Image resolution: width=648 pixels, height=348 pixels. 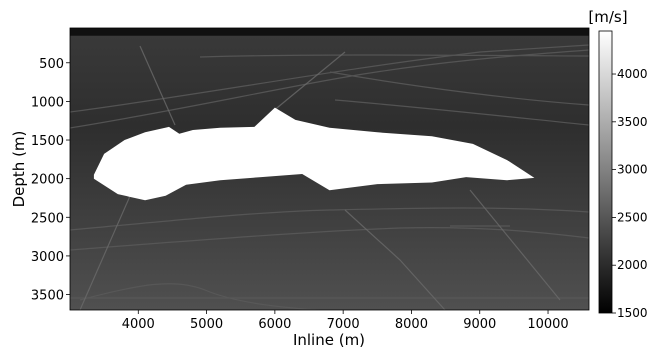 I want to click on y-tick-label: 1000, so click(x=47, y=102).